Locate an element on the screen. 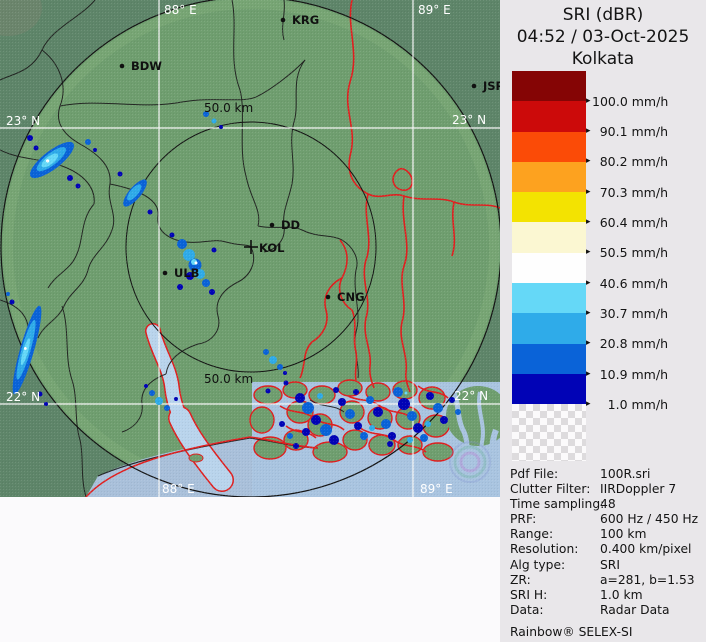 The image size is (706, 642). scan-timestamp: 04:52 / 03-Oct-2025 is located at coordinates (603, 37).